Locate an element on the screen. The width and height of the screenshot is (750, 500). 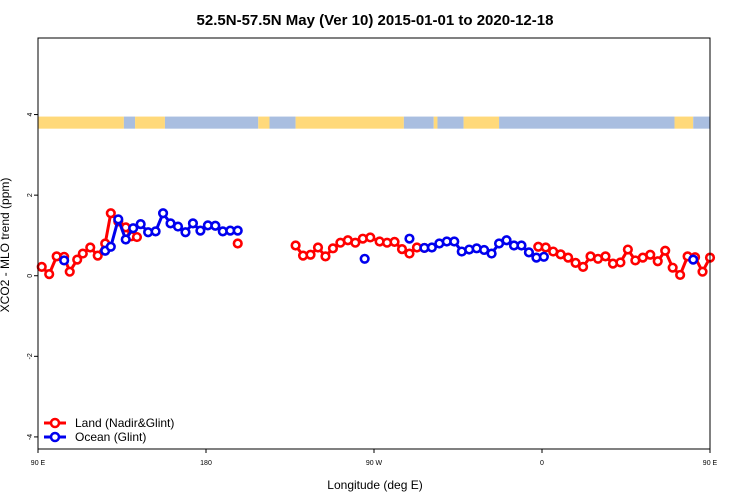
x-axis: 90 E 180 90 W 0 90 E is located at coordinates (374, 458).